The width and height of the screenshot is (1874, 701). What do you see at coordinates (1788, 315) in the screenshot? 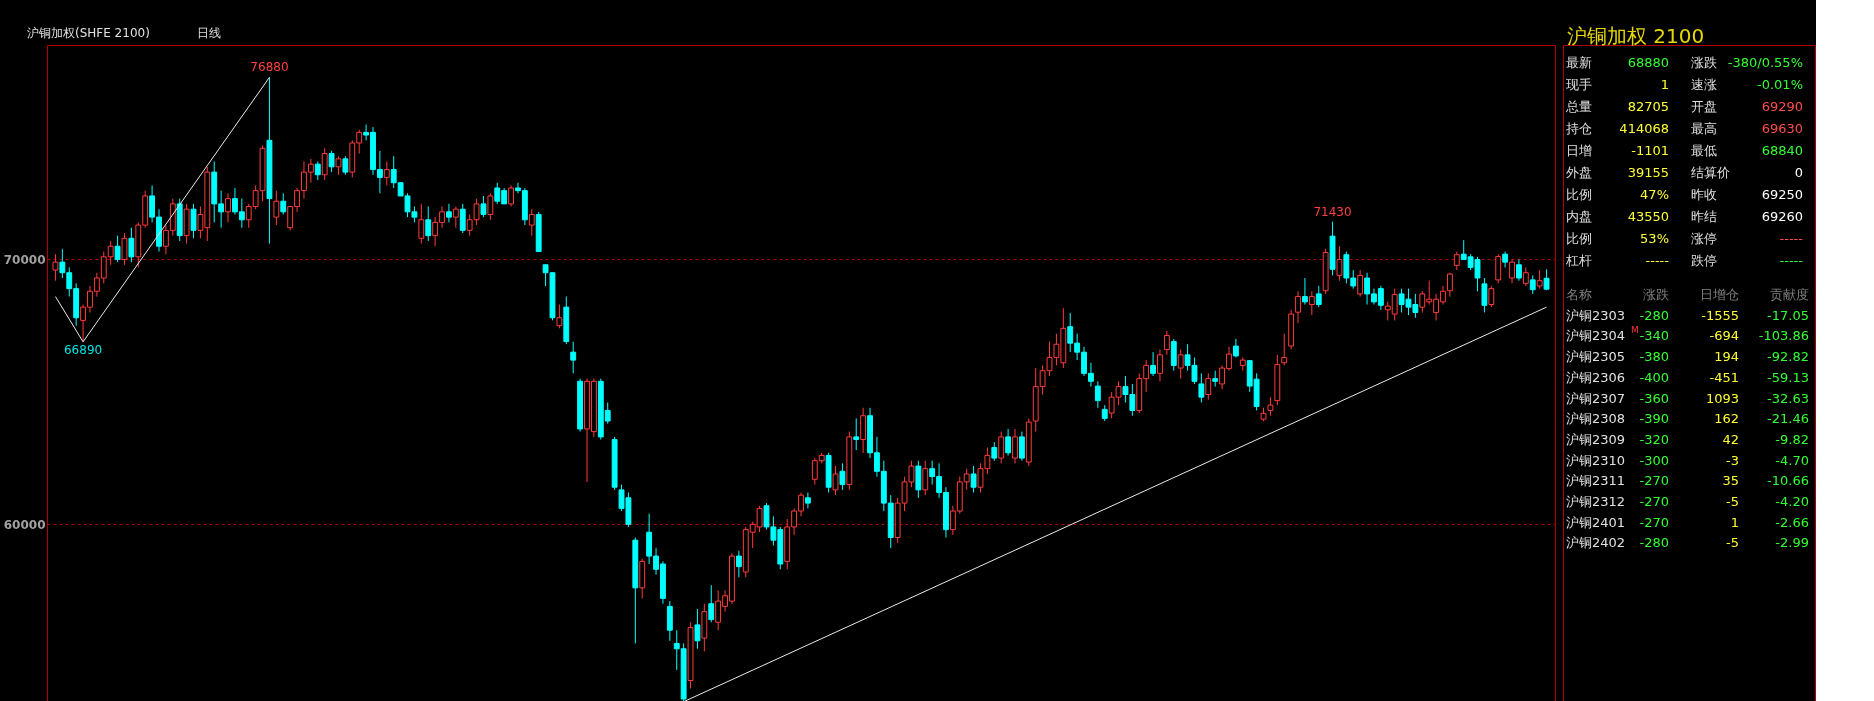
I see `text: -17.05` at bounding box center [1788, 315].